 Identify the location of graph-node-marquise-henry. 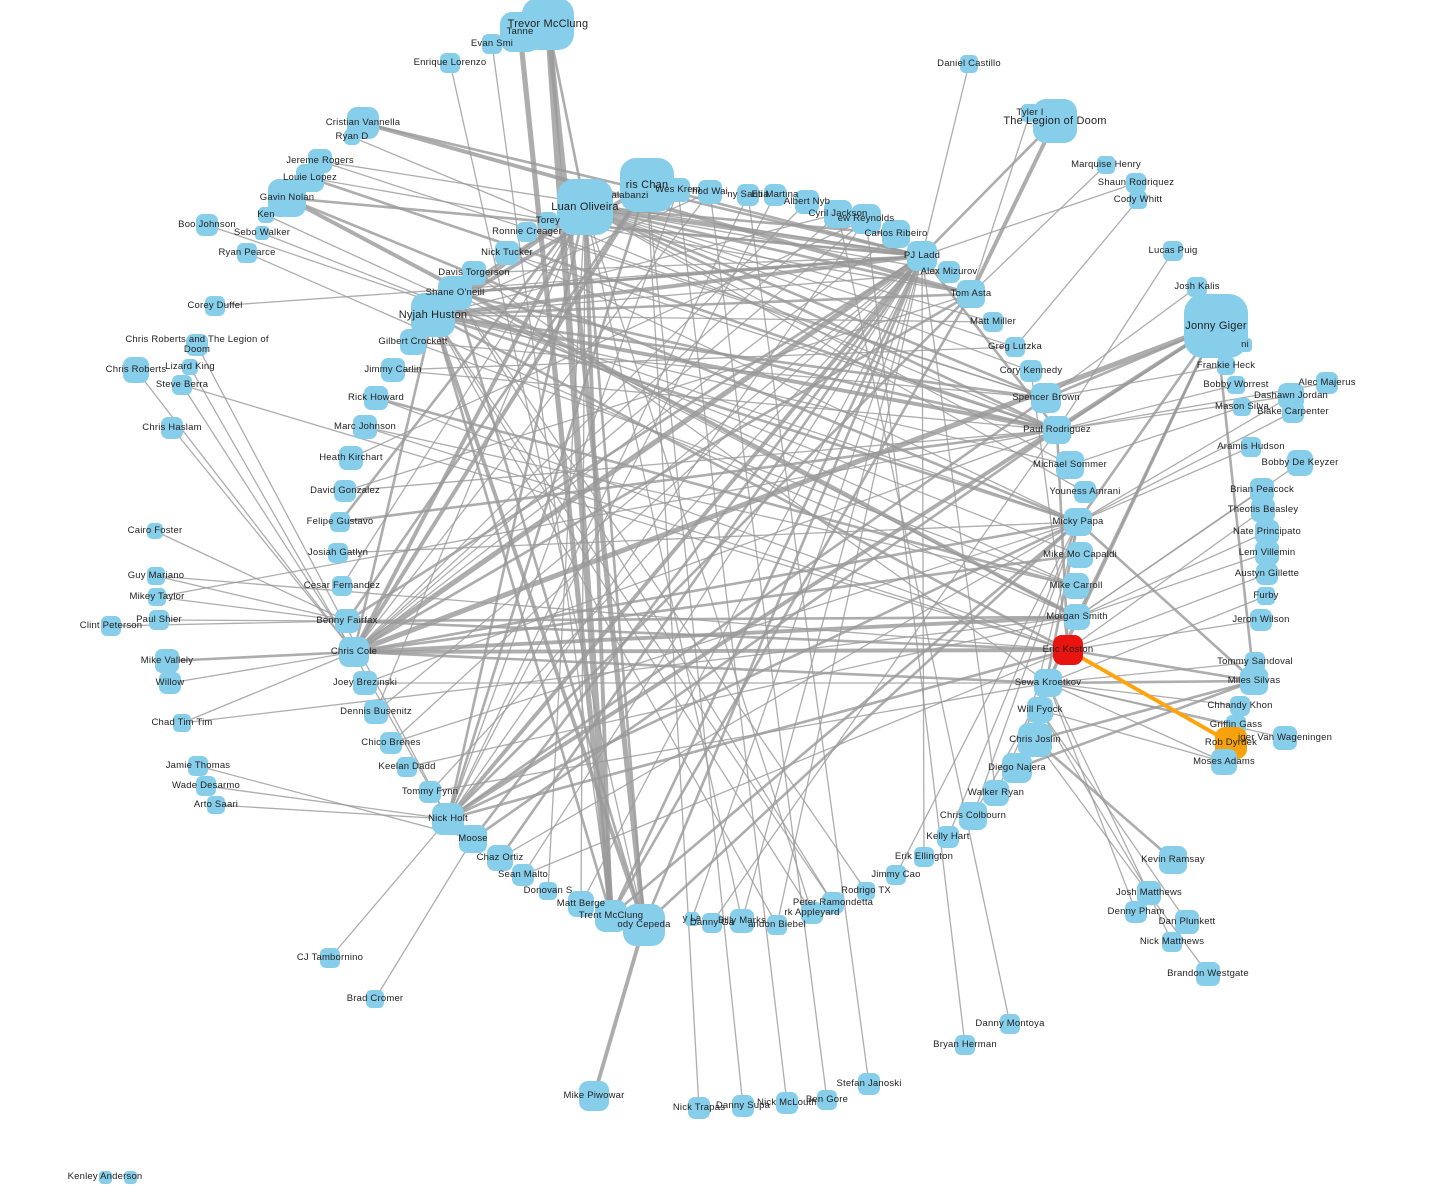
(1106, 165).